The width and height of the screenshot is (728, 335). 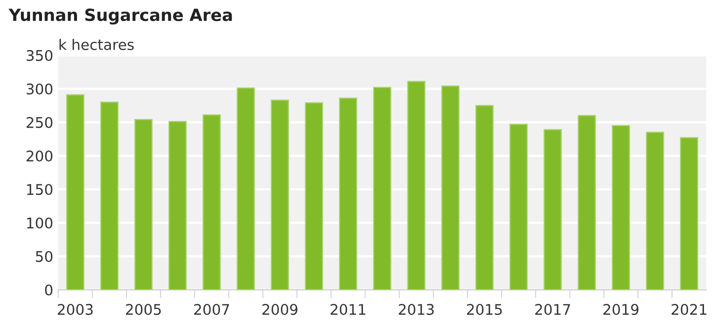 What do you see at coordinates (44, 256) in the screenshot?
I see `y-tick-label: 50` at bounding box center [44, 256].